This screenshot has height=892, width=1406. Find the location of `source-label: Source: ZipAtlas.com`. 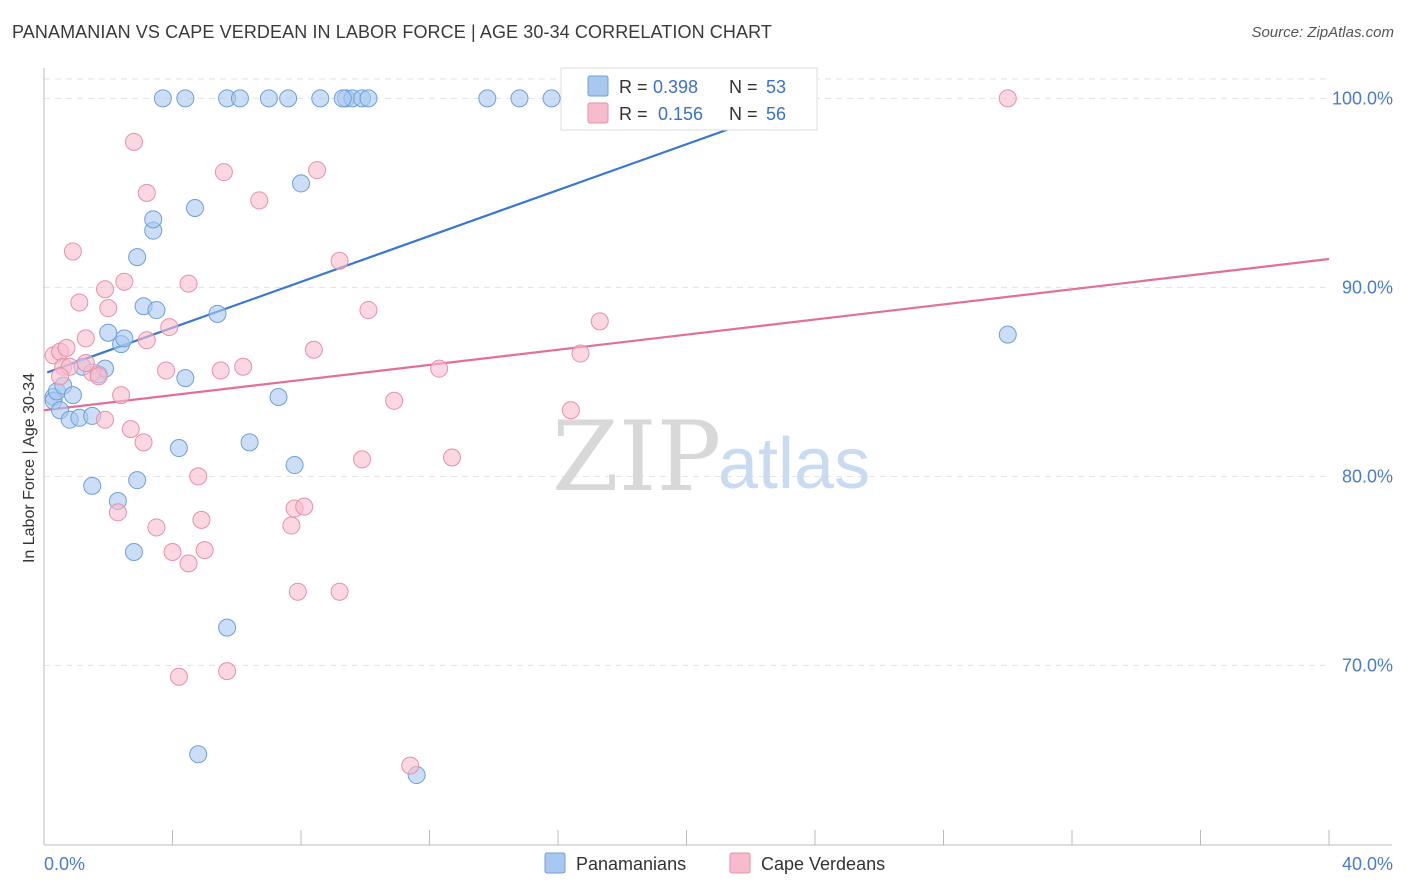

source-label: Source: ZipAtlas.com is located at coordinates (1322, 32).